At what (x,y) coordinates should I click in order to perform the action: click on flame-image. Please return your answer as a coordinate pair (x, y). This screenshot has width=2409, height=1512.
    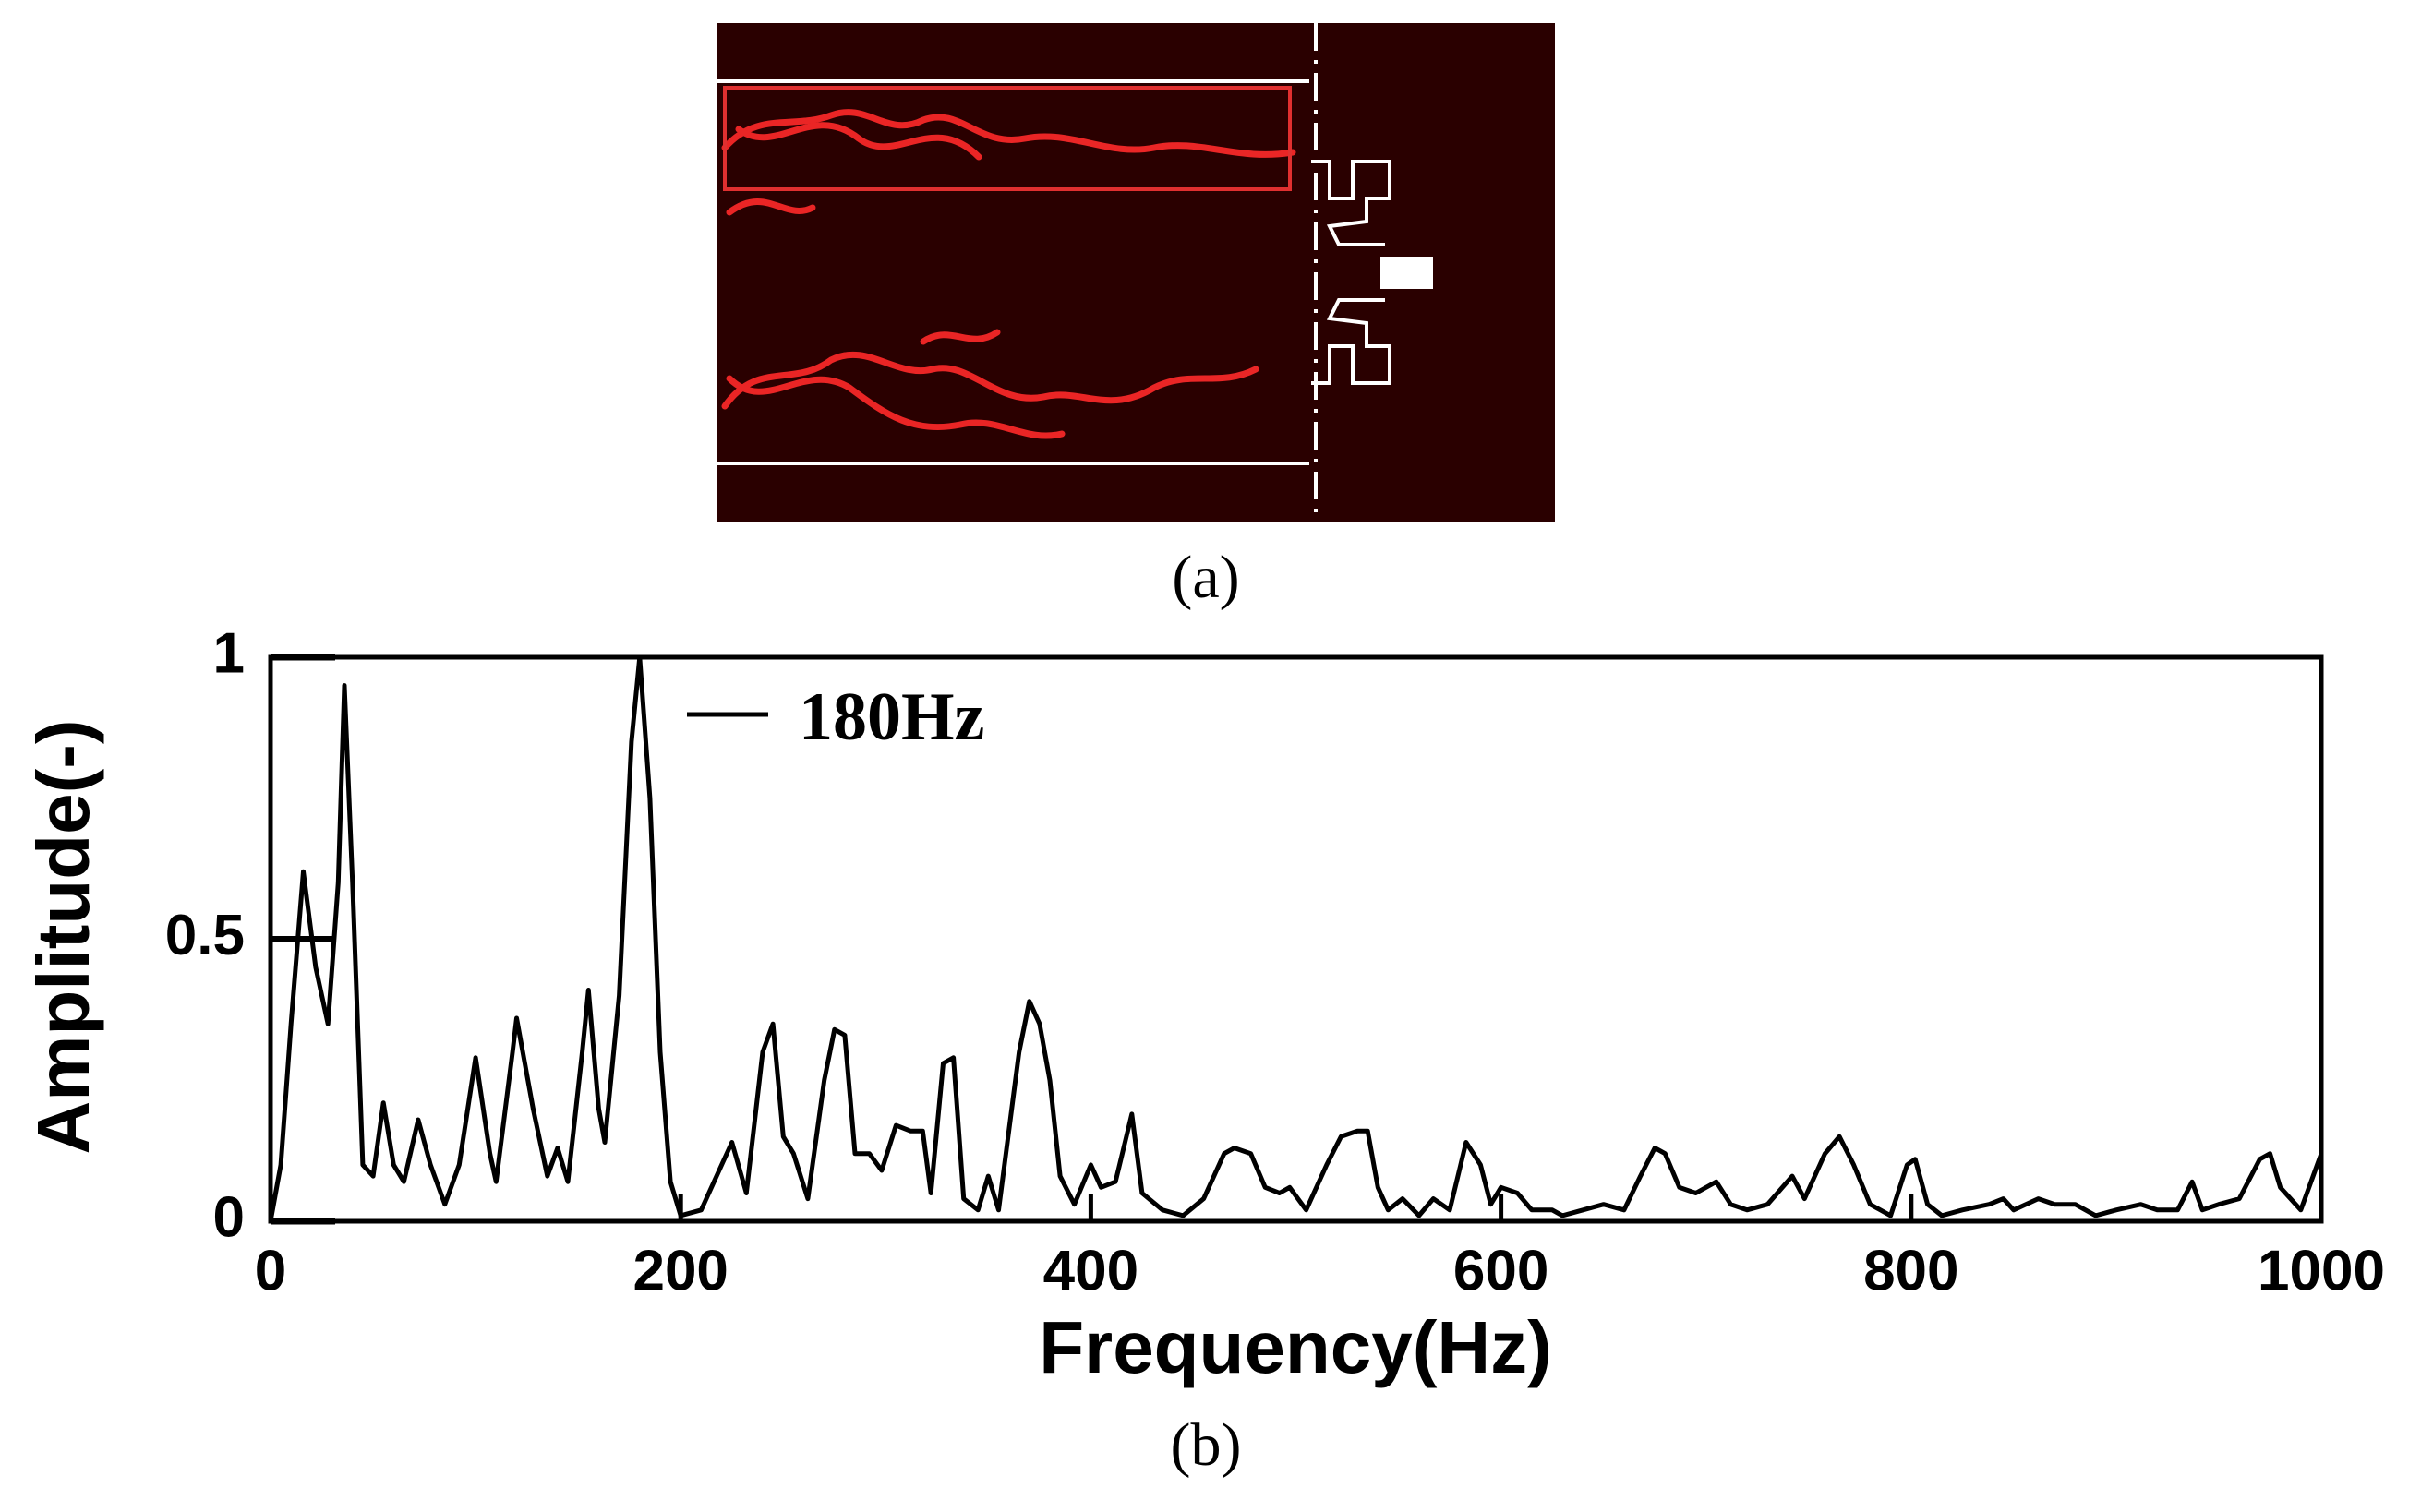
    Looking at the image, I should click on (1133, 272).